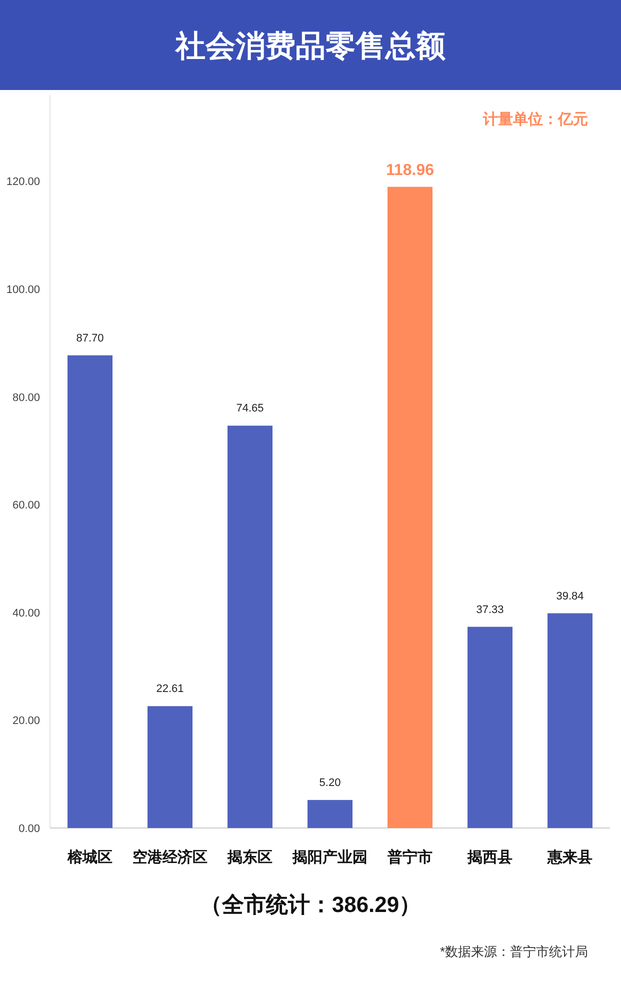 Image resolution: width=621 pixels, height=983 pixels. I want to click on text: （全市统计：386.29）, so click(311, 904).